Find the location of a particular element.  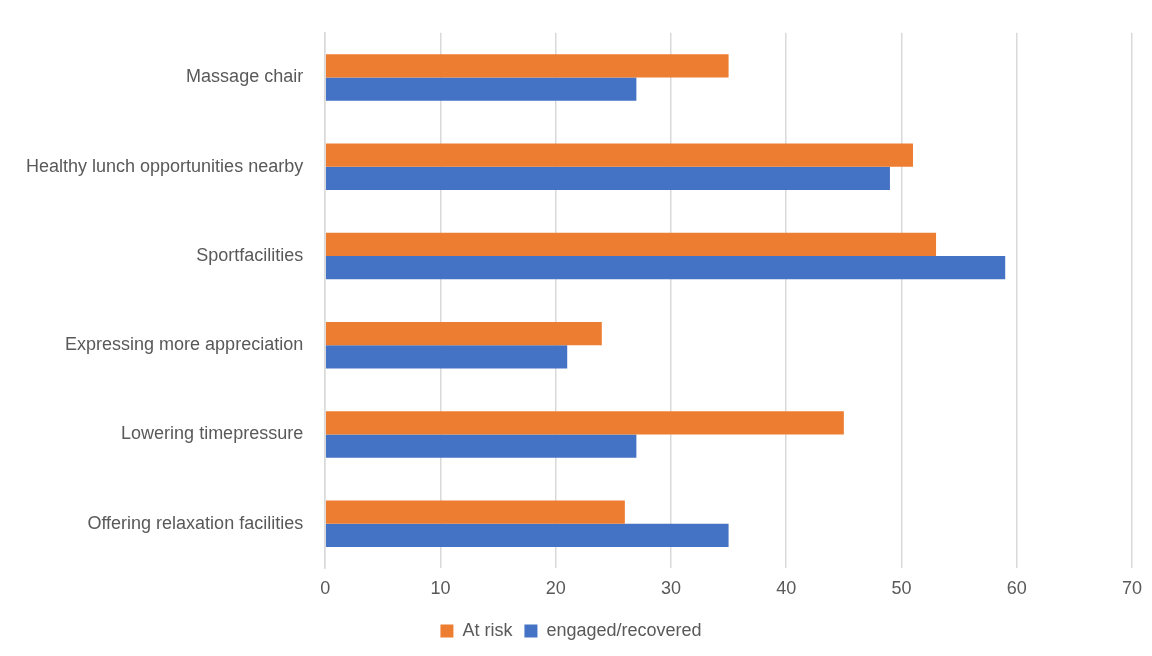

x-tick-label: 70 is located at coordinates (1131, 588).